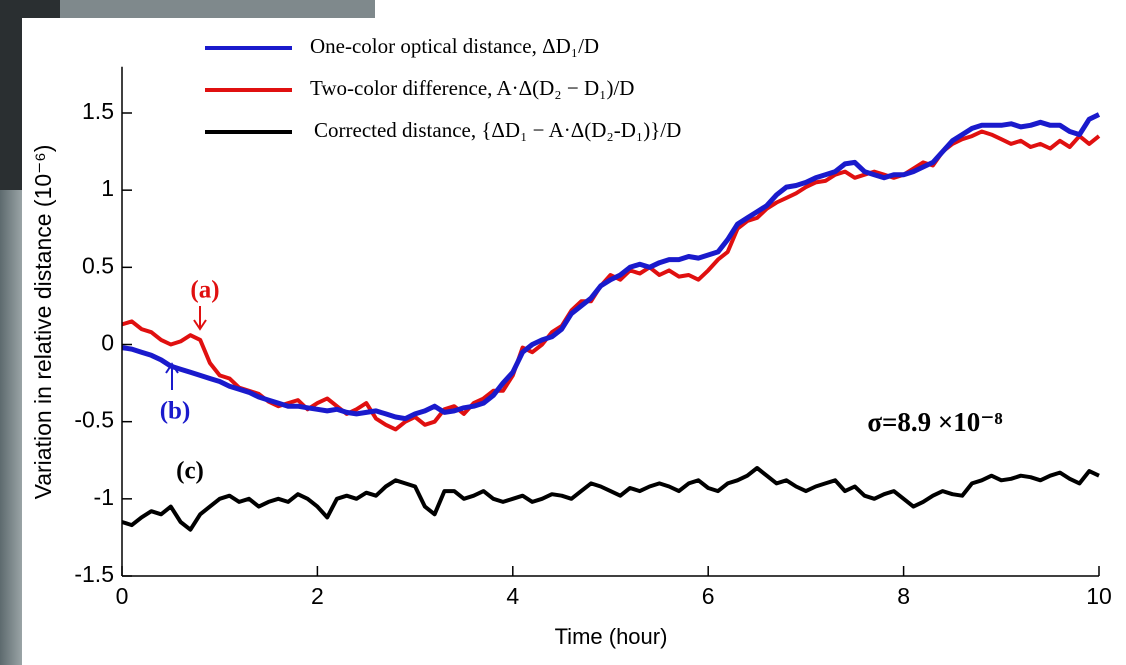 This screenshot has height=665, width=1126. Describe the element at coordinates (11, 95) in the screenshot. I see `window-edge-dark` at that location.